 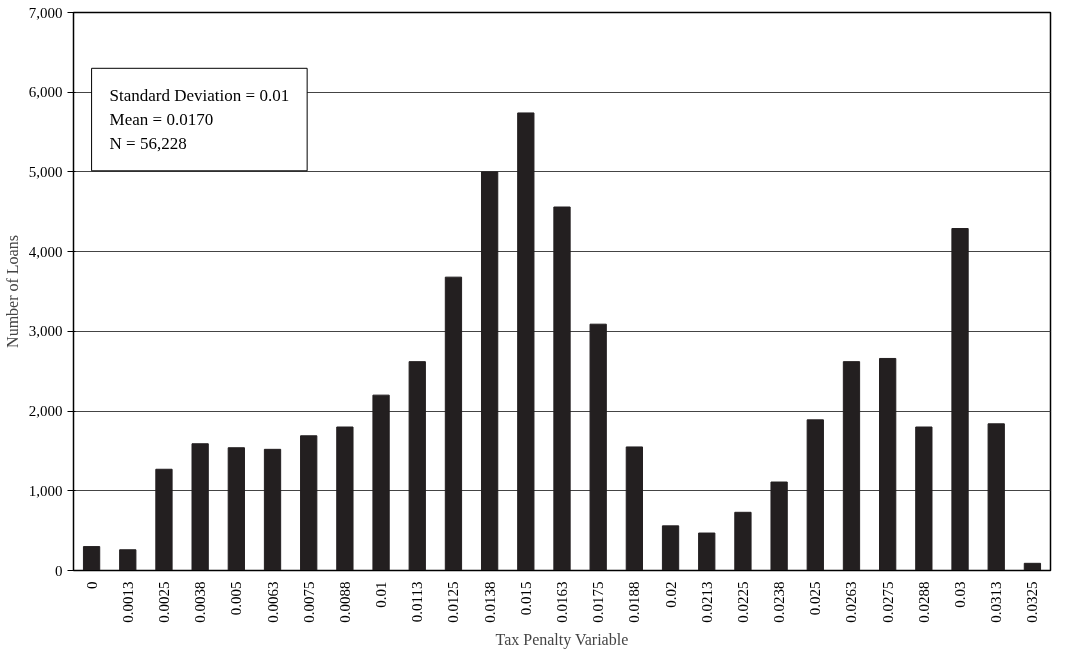 I want to click on x-tick-label: 0.0025, so click(x=163, y=602).